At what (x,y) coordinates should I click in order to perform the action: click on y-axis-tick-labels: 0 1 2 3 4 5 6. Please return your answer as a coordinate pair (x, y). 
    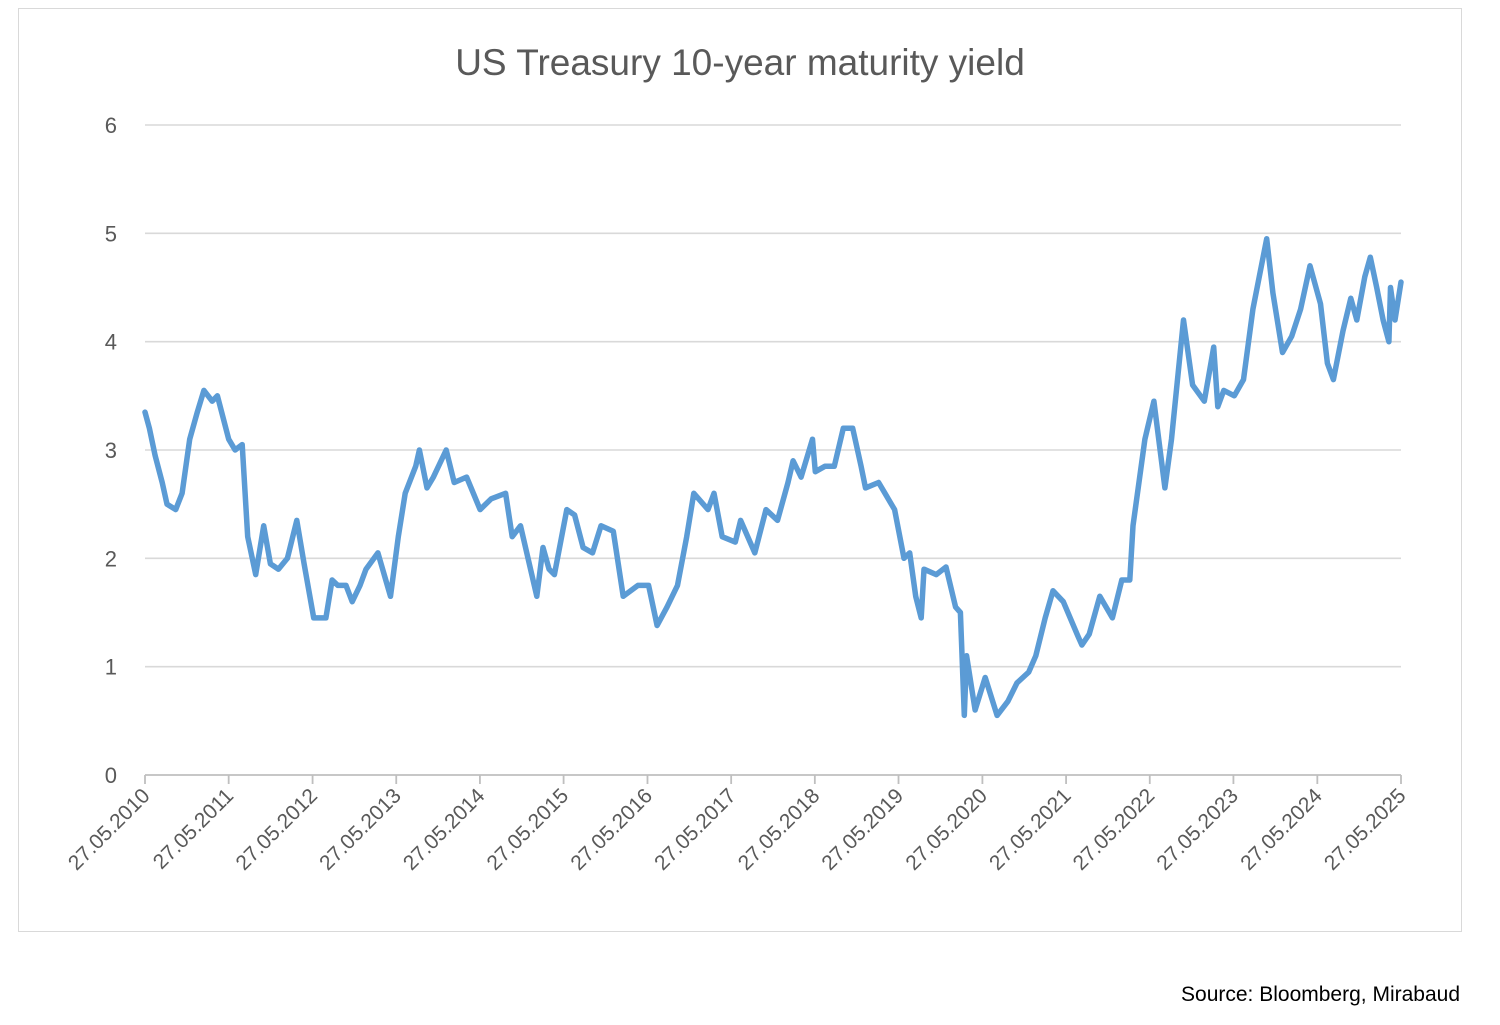
    Looking at the image, I should click on (111, 450).